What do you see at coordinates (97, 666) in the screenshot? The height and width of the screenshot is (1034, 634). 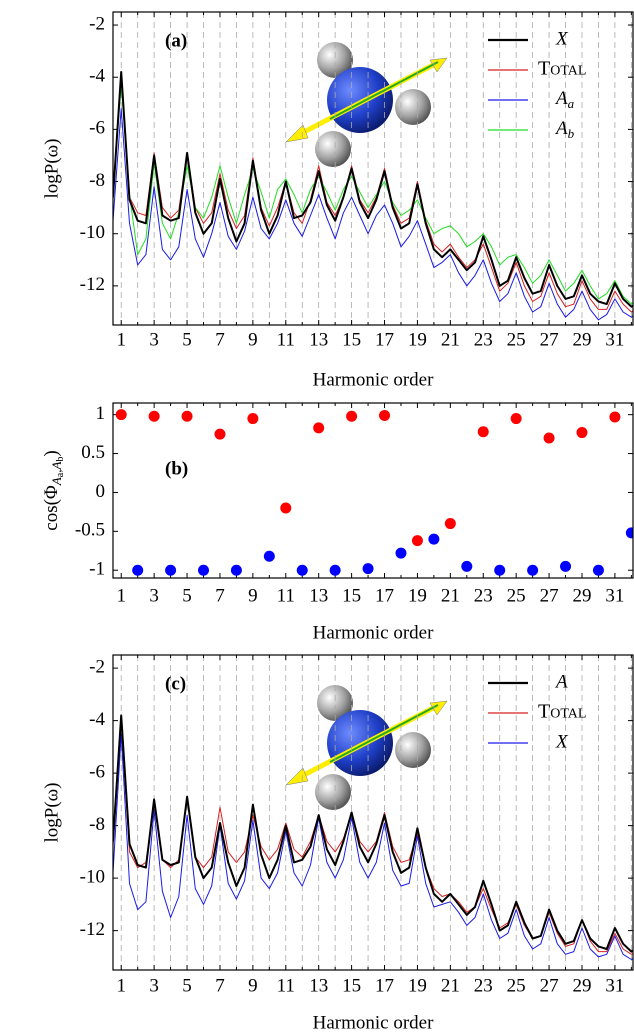 I see `y-tick-label: -2` at bounding box center [97, 666].